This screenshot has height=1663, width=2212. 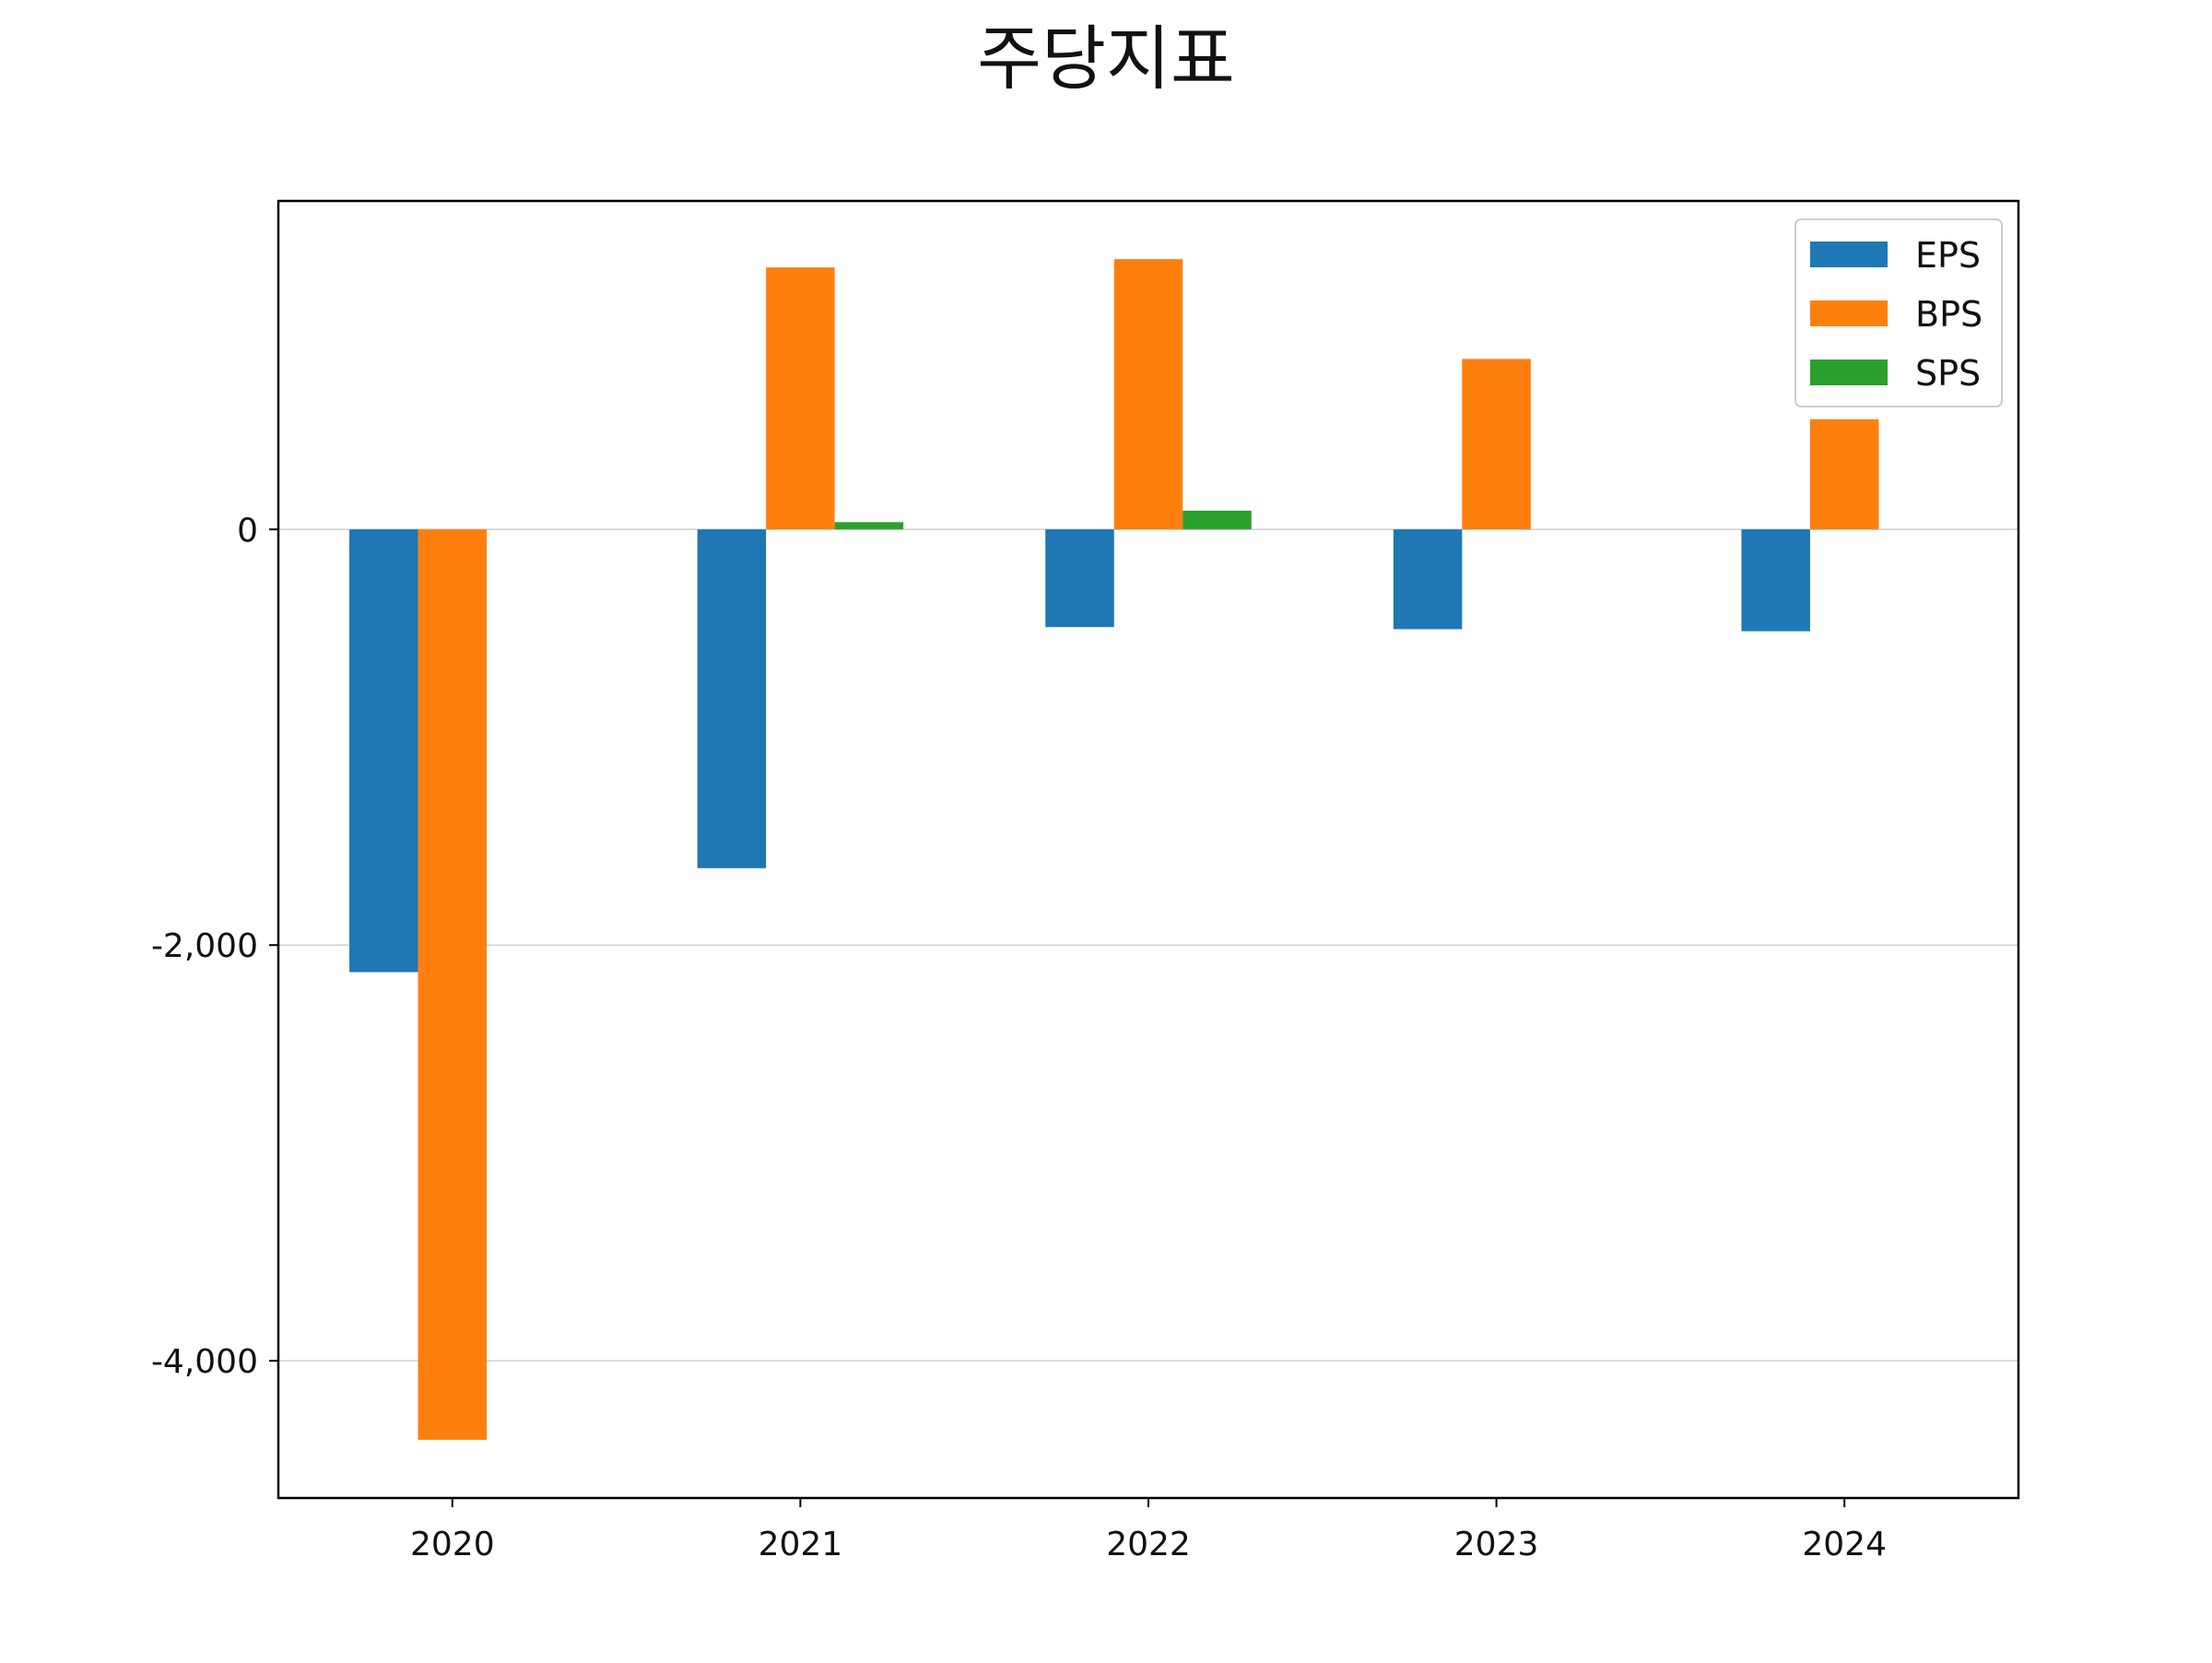 What do you see at coordinates (1844, 474) in the screenshot?
I see `bar-bps-2024` at bounding box center [1844, 474].